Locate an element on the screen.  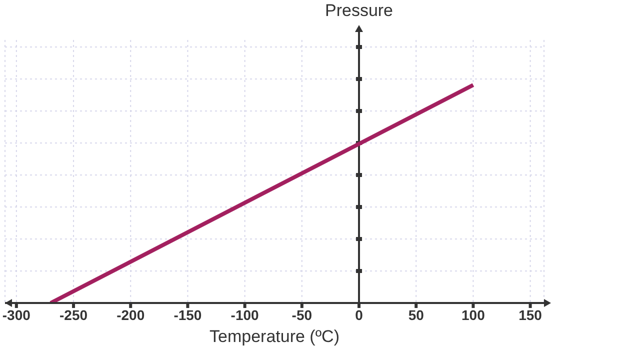
x-tick-label: -200 is located at coordinates (130, 314).